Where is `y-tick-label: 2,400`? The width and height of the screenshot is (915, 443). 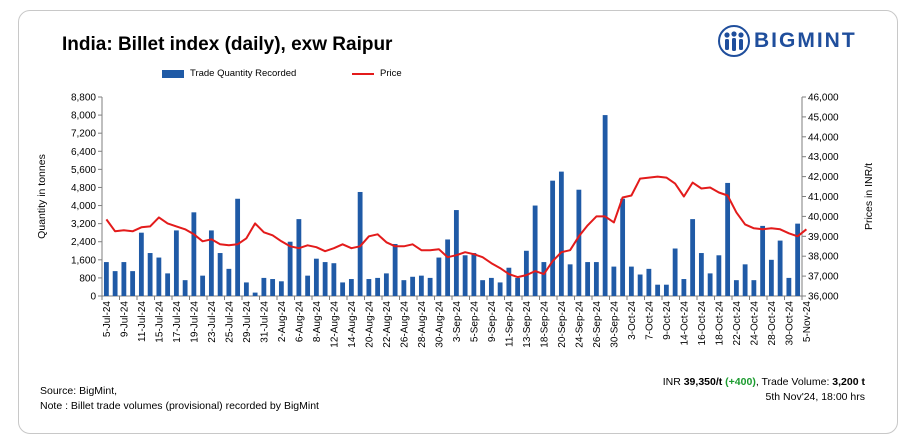 y-tick-label: 2,400 is located at coordinates (83, 242).